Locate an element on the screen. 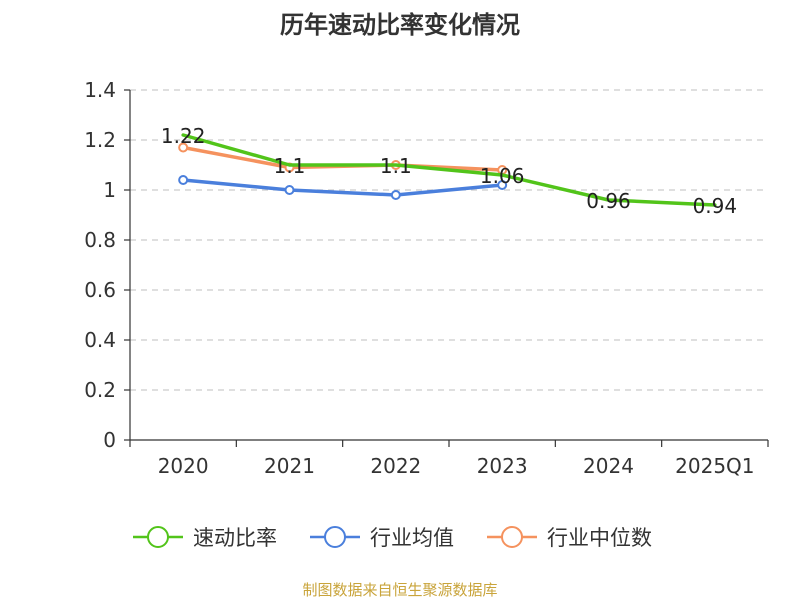 The height and width of the screenshot is (600, 800). y-tick-label: 0.2 is located at coordinates (100, 390).